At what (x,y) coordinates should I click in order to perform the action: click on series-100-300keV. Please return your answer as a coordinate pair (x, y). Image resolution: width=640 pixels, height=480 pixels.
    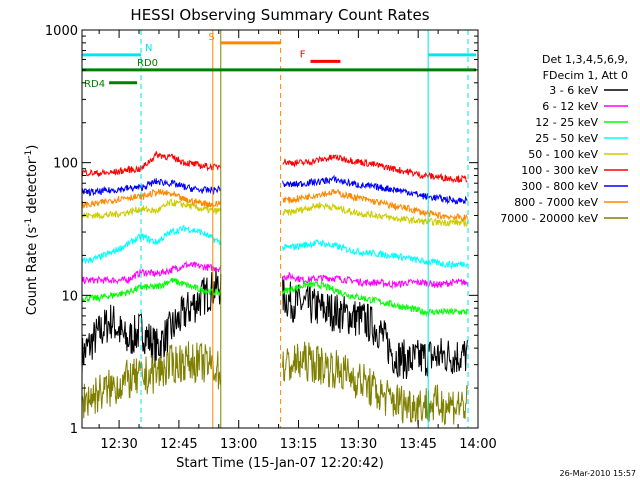
    Looking at the image, I should click on (274, 167).